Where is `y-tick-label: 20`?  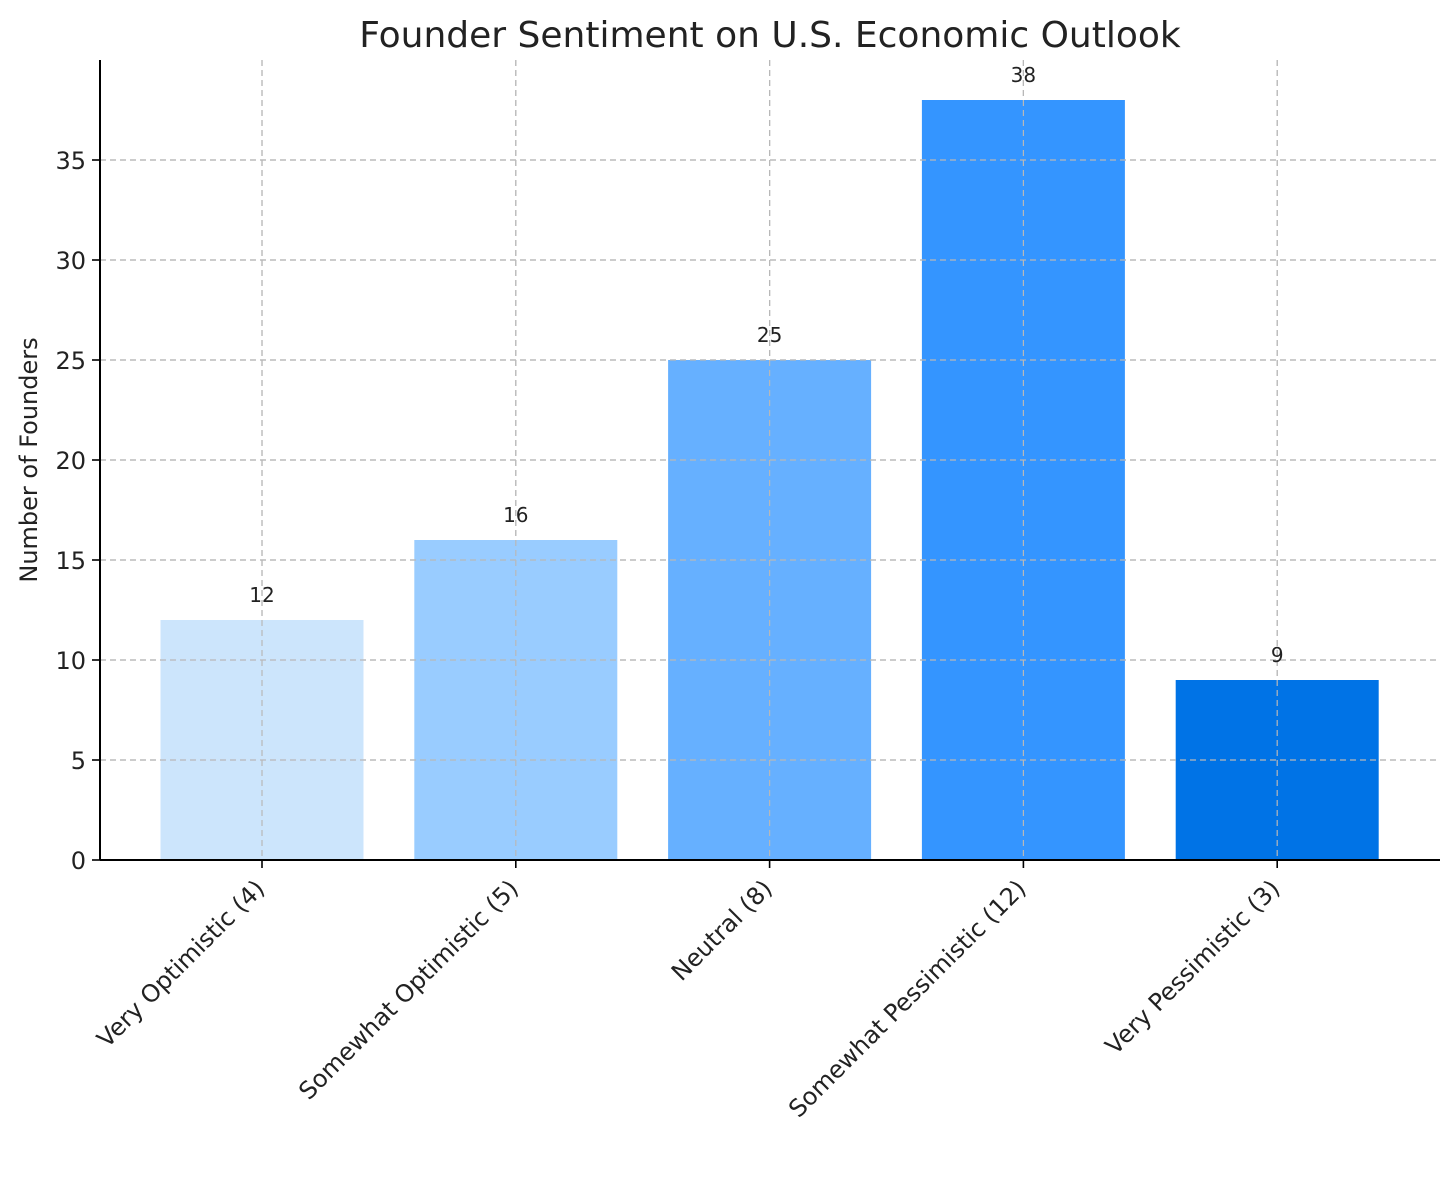
y-tick-label: 20 is located at coordinates (70, 461).